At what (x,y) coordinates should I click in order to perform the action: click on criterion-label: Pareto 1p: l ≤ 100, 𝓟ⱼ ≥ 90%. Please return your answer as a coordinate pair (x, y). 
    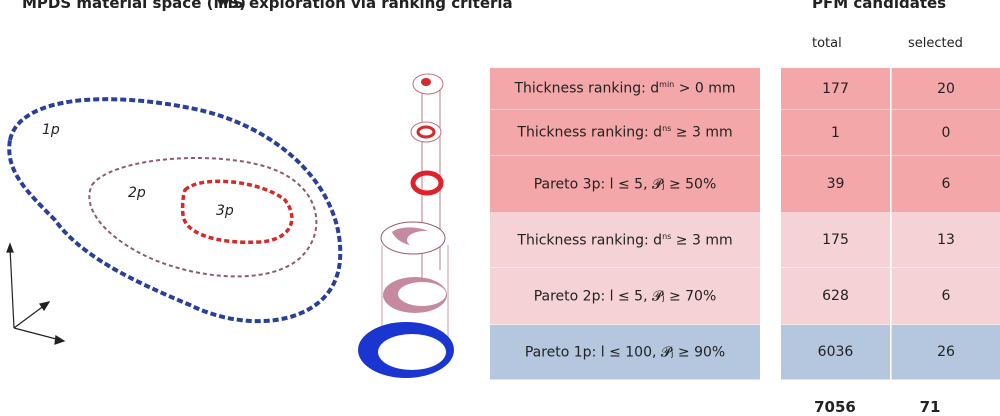
    Looking at the image, I should click on (625, 352).